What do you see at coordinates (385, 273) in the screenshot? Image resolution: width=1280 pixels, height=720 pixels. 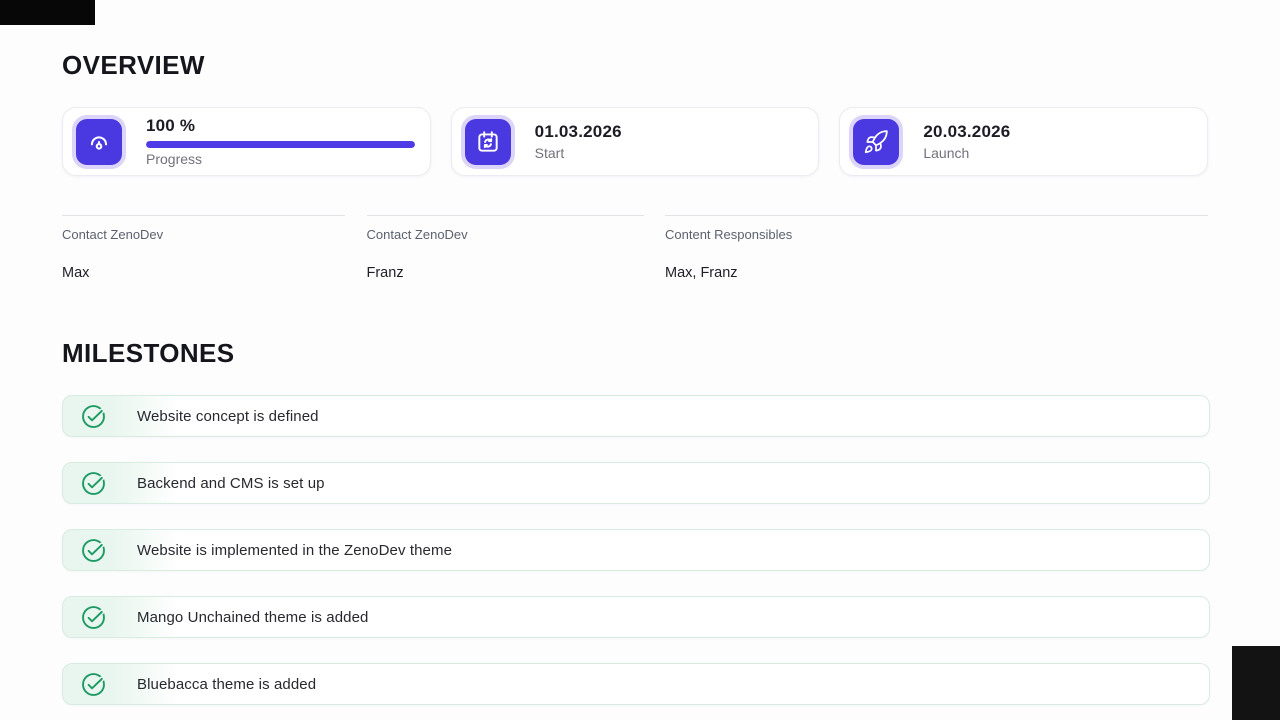 I see `contact-value: Franz` at bounding box center [385, 273].